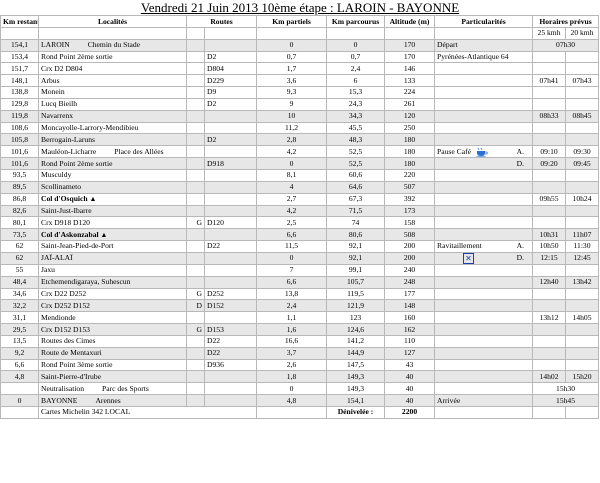 Image resolution: width=600 pixels, height=483 pixels. What do you see at coordinates (112, 400) in the screenshot?
I see `localite-cell: BAYONNE Arennes` at bounding box center [112, 400].